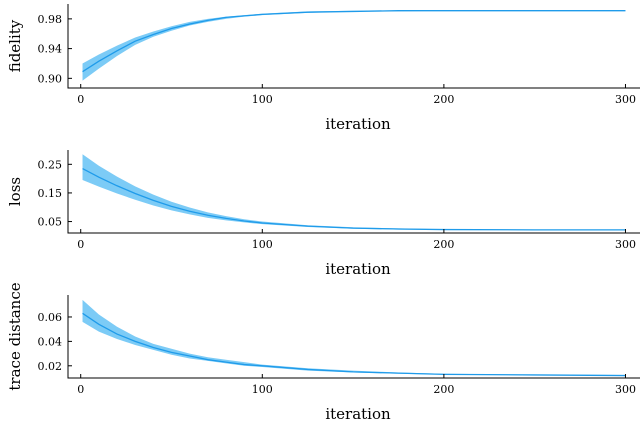 The height and width of the screenshot is (424, 642). What do you see at coordinates (50, 78) in the screenshot?
I see `y-tick-label: 0.90` at bounding box center [50, 78].